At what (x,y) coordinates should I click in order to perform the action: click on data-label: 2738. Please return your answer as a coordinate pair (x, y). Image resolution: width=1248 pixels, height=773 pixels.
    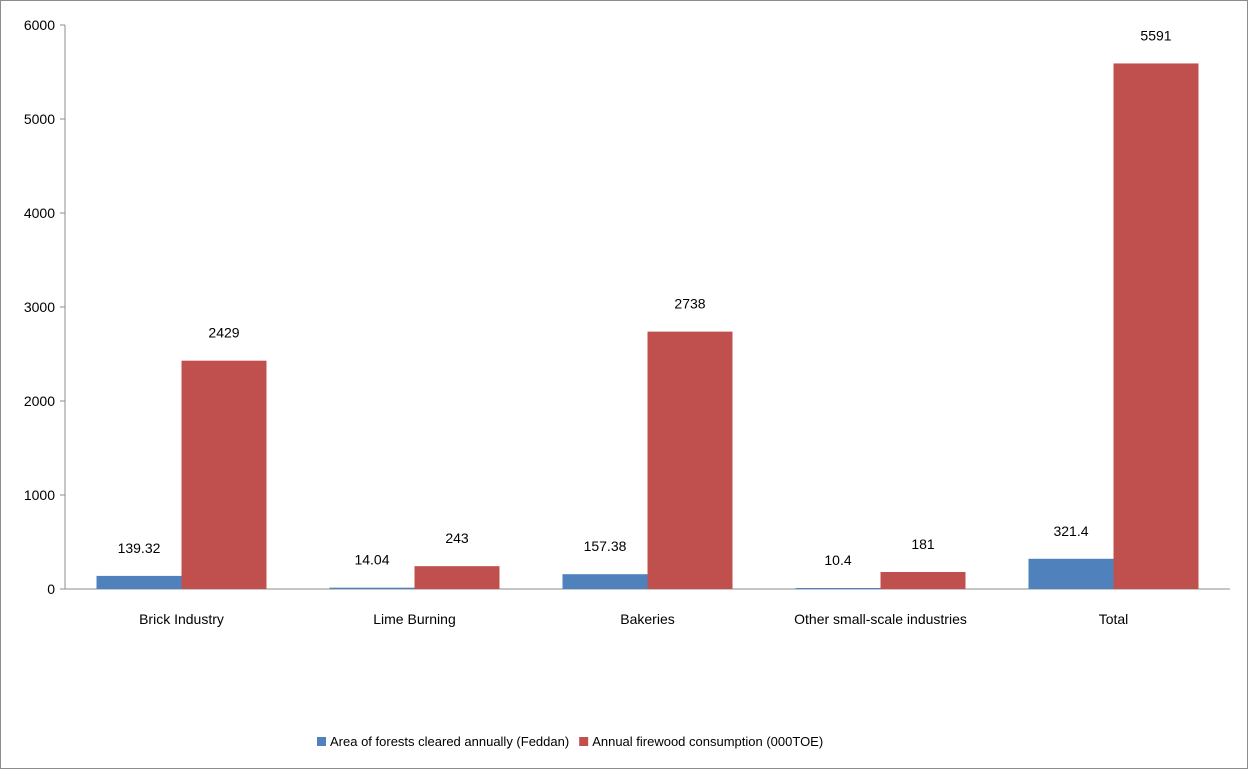
    Looking at the image, I should click on (689, 304).